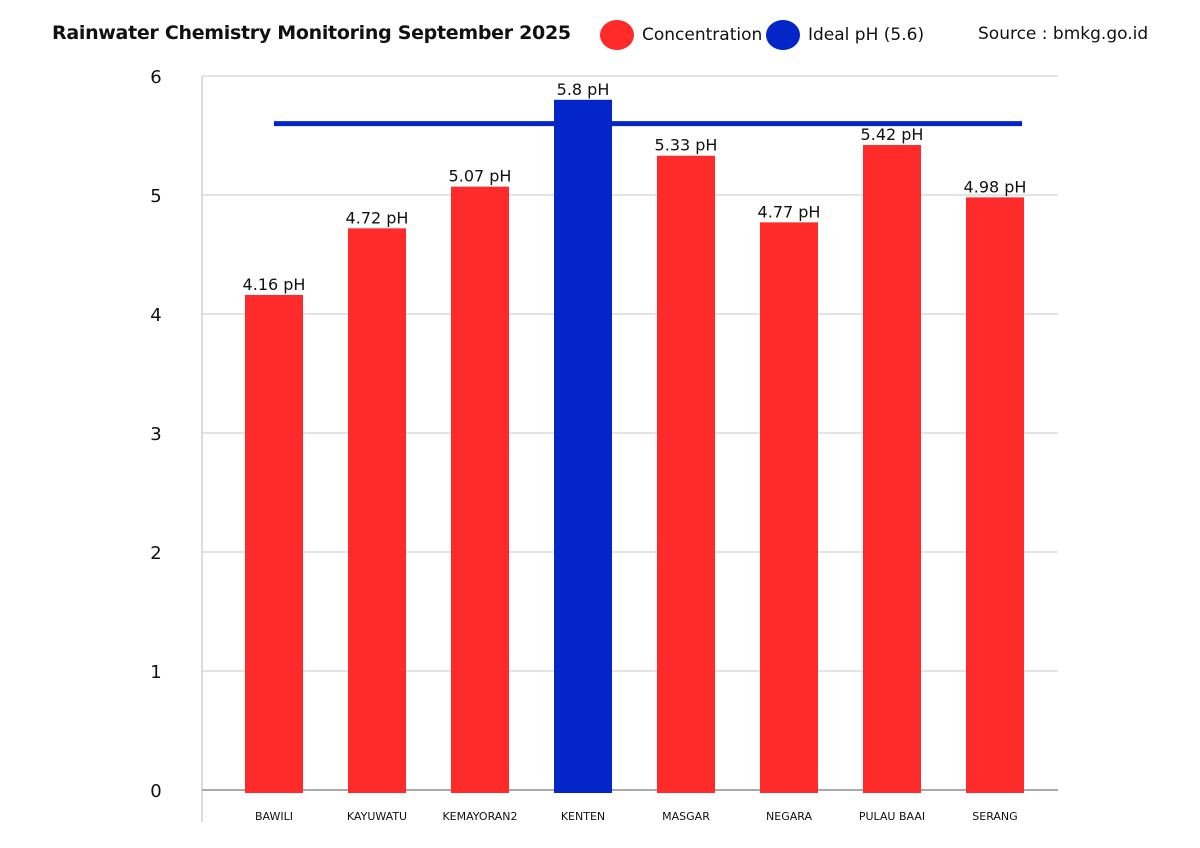  I want to click on y-tick-label: 6, so click(155, 77).